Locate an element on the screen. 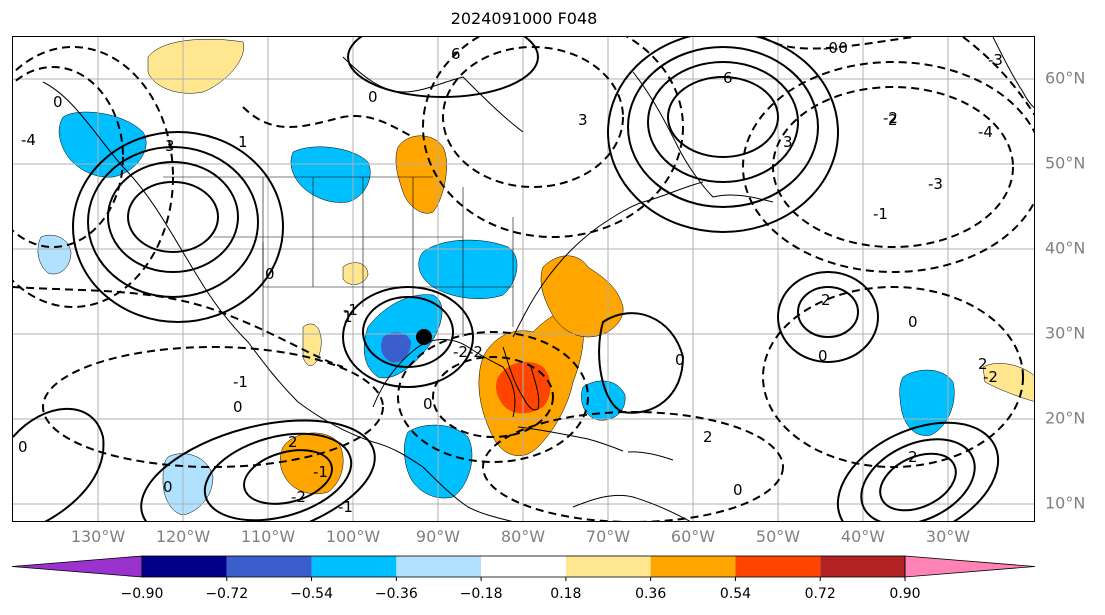  lat-label: 50°N is located at coordinates (1065, 163).